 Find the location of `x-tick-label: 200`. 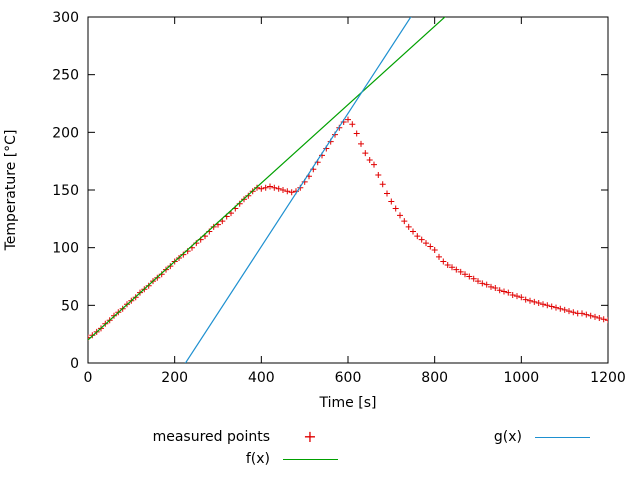

x-tick-label: 200 is located at coordinates (174, 378).